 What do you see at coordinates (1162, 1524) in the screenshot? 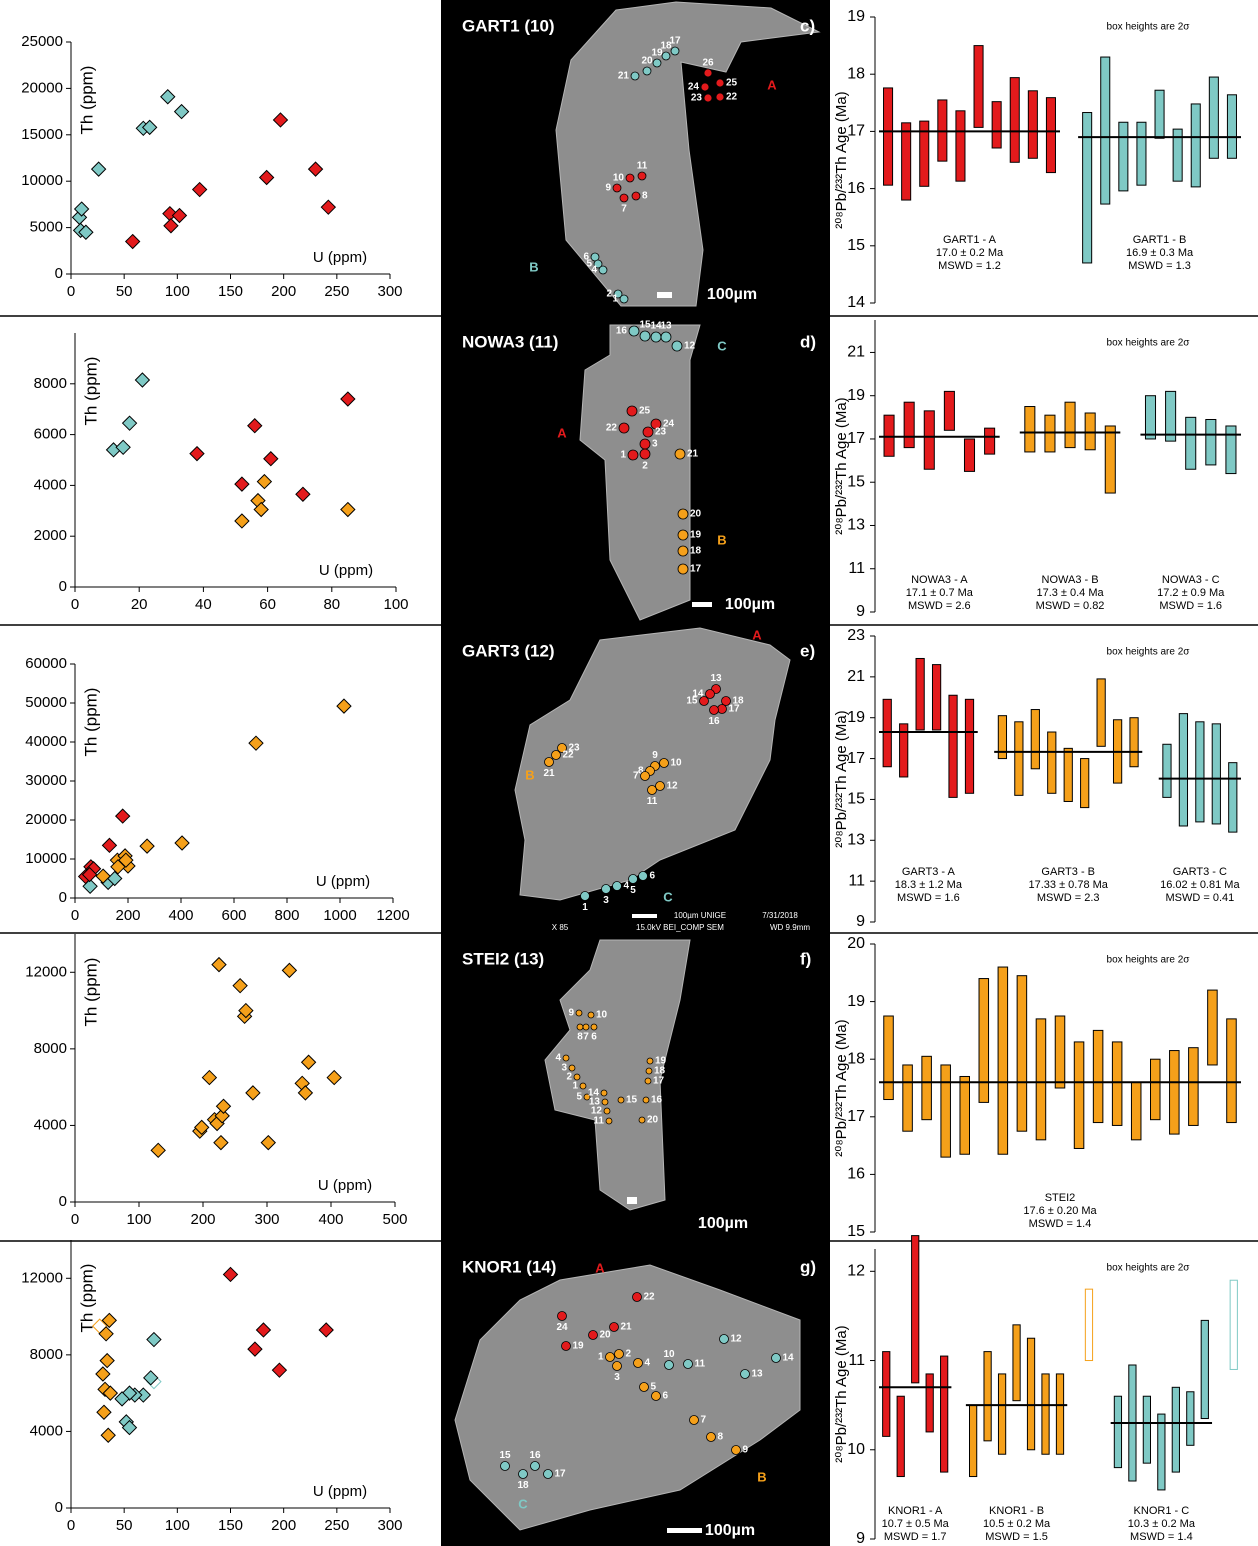
I see `group-label: 10.3 ± 0.2 Ma` at bounding box center [1162, 1524].